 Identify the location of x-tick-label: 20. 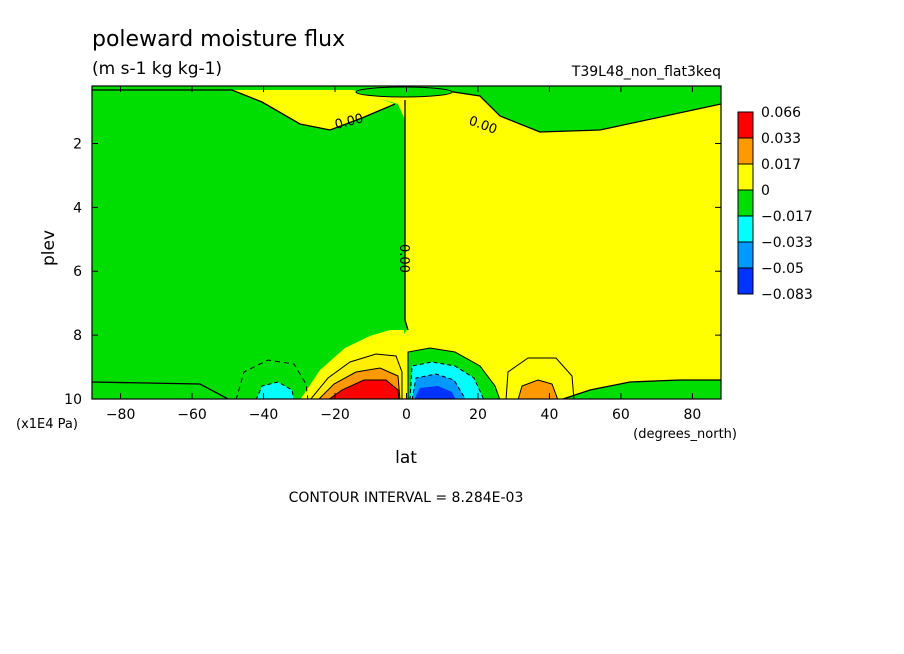
(478, 415).